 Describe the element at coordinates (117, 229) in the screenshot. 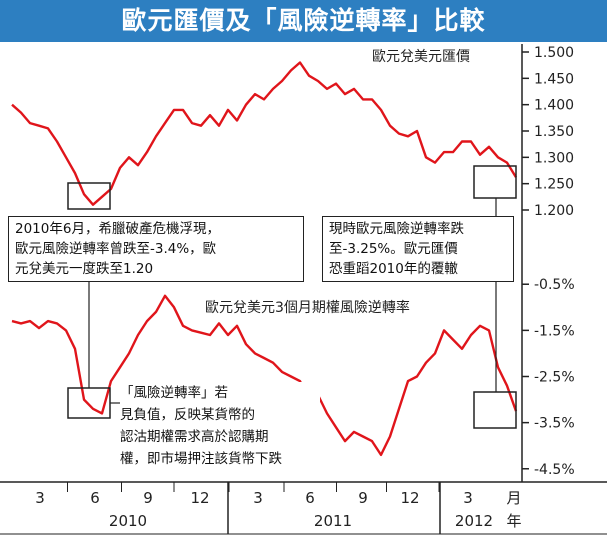

I see `greek-crisis-line-1: 2010年6月，希臘破產危機浮現，` at that location.